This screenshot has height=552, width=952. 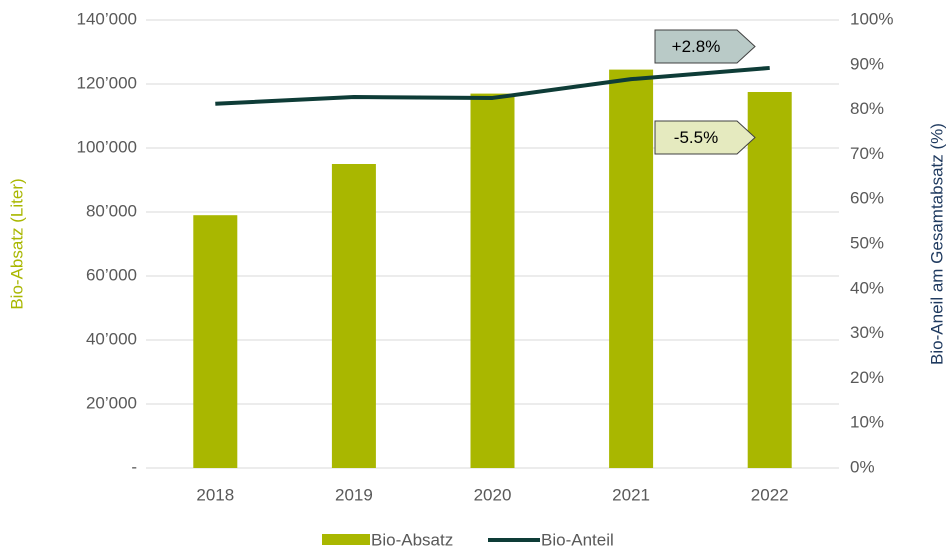 I want to click on y-tick-label: 60’000, so click(x=111, y=274).